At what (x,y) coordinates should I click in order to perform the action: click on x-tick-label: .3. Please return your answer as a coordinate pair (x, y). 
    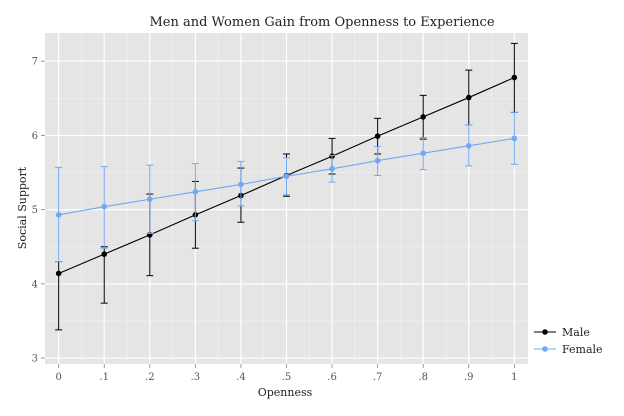
    Looking at the image, I should click on (196, 377).